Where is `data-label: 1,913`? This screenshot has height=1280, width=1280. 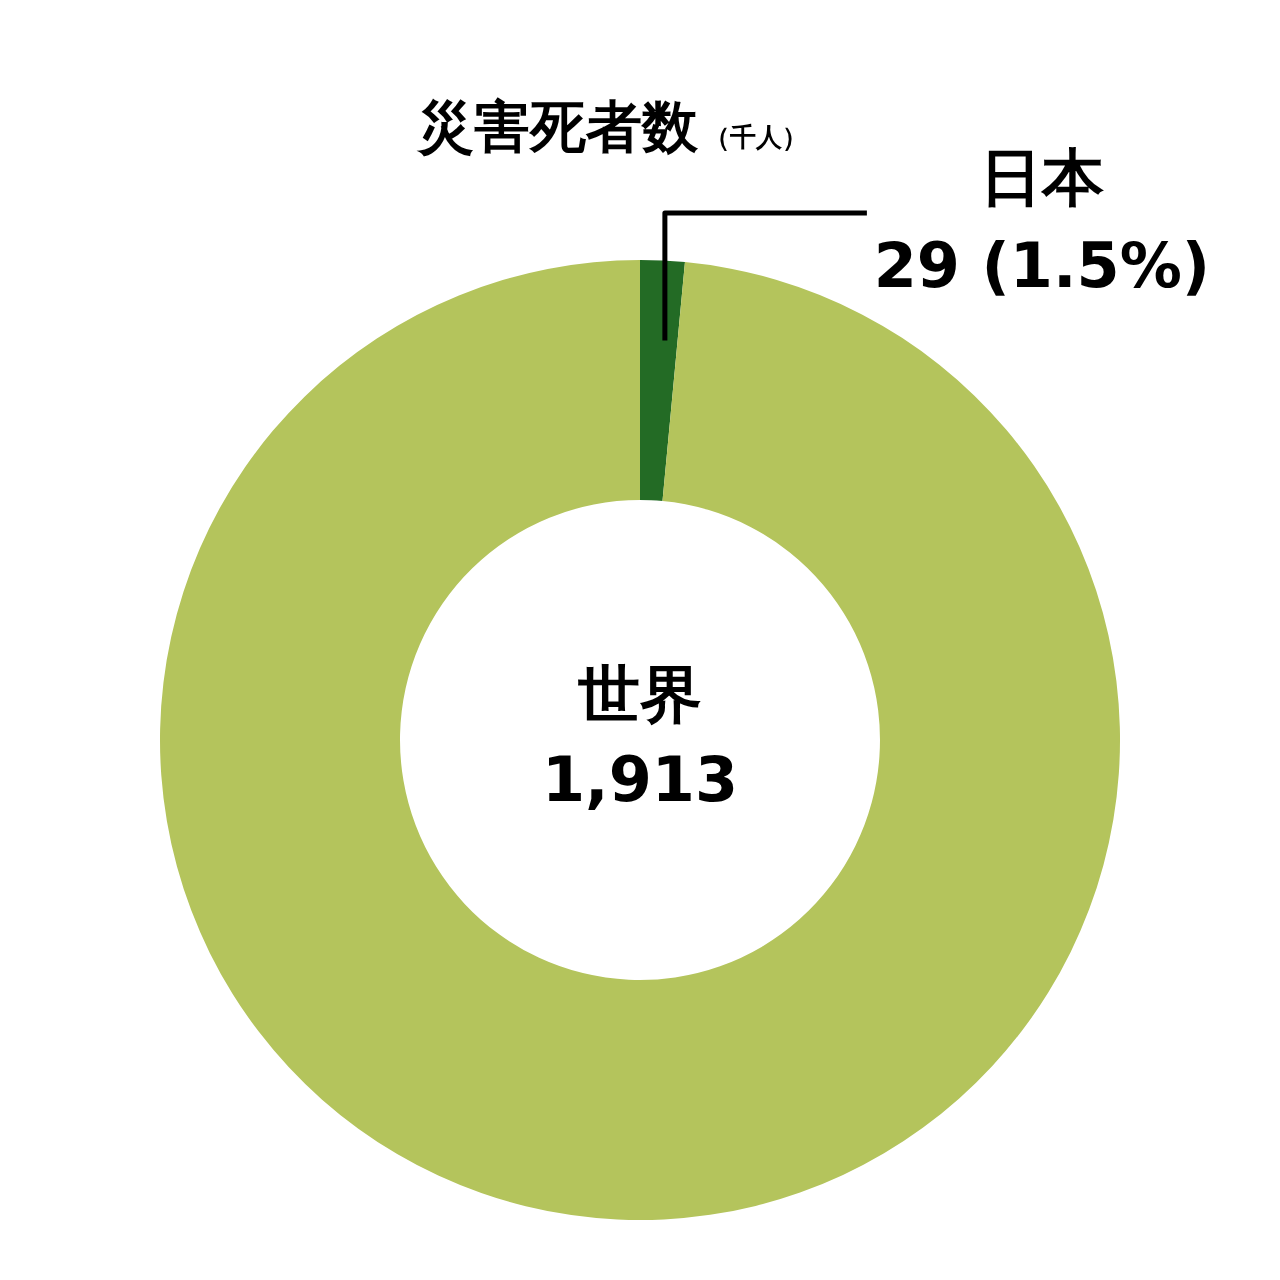
data-label: 1,913 is located at coordinates (640, 780).